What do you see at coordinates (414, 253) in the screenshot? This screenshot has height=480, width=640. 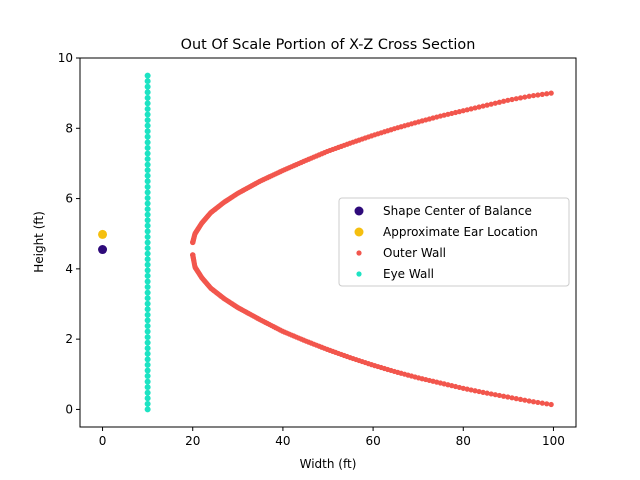 I see `legend-label: Outer Wall` at bounding box center [414, 253].